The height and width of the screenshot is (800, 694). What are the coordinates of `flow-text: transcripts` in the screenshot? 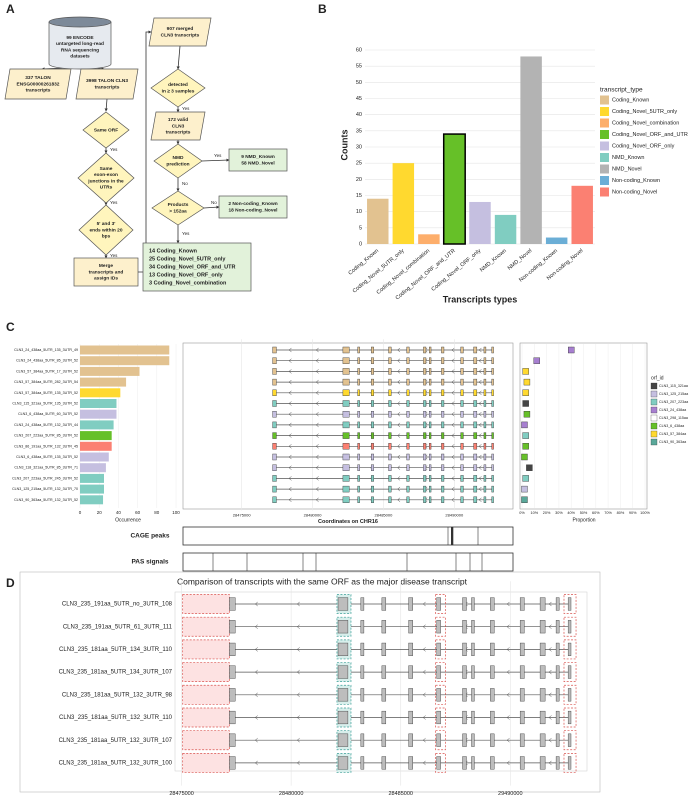 It's located at (38, 91).